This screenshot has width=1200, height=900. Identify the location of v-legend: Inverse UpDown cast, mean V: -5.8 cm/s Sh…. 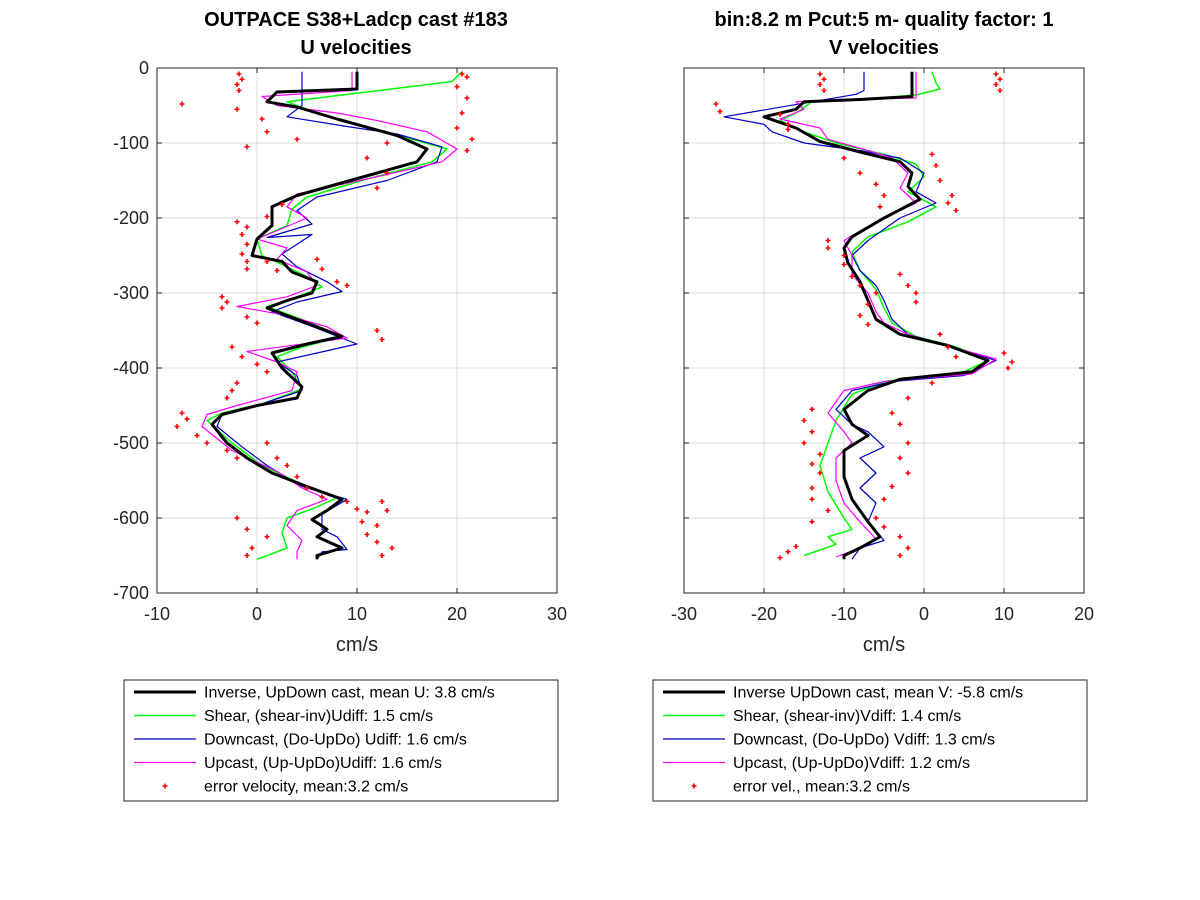
(870, 740).